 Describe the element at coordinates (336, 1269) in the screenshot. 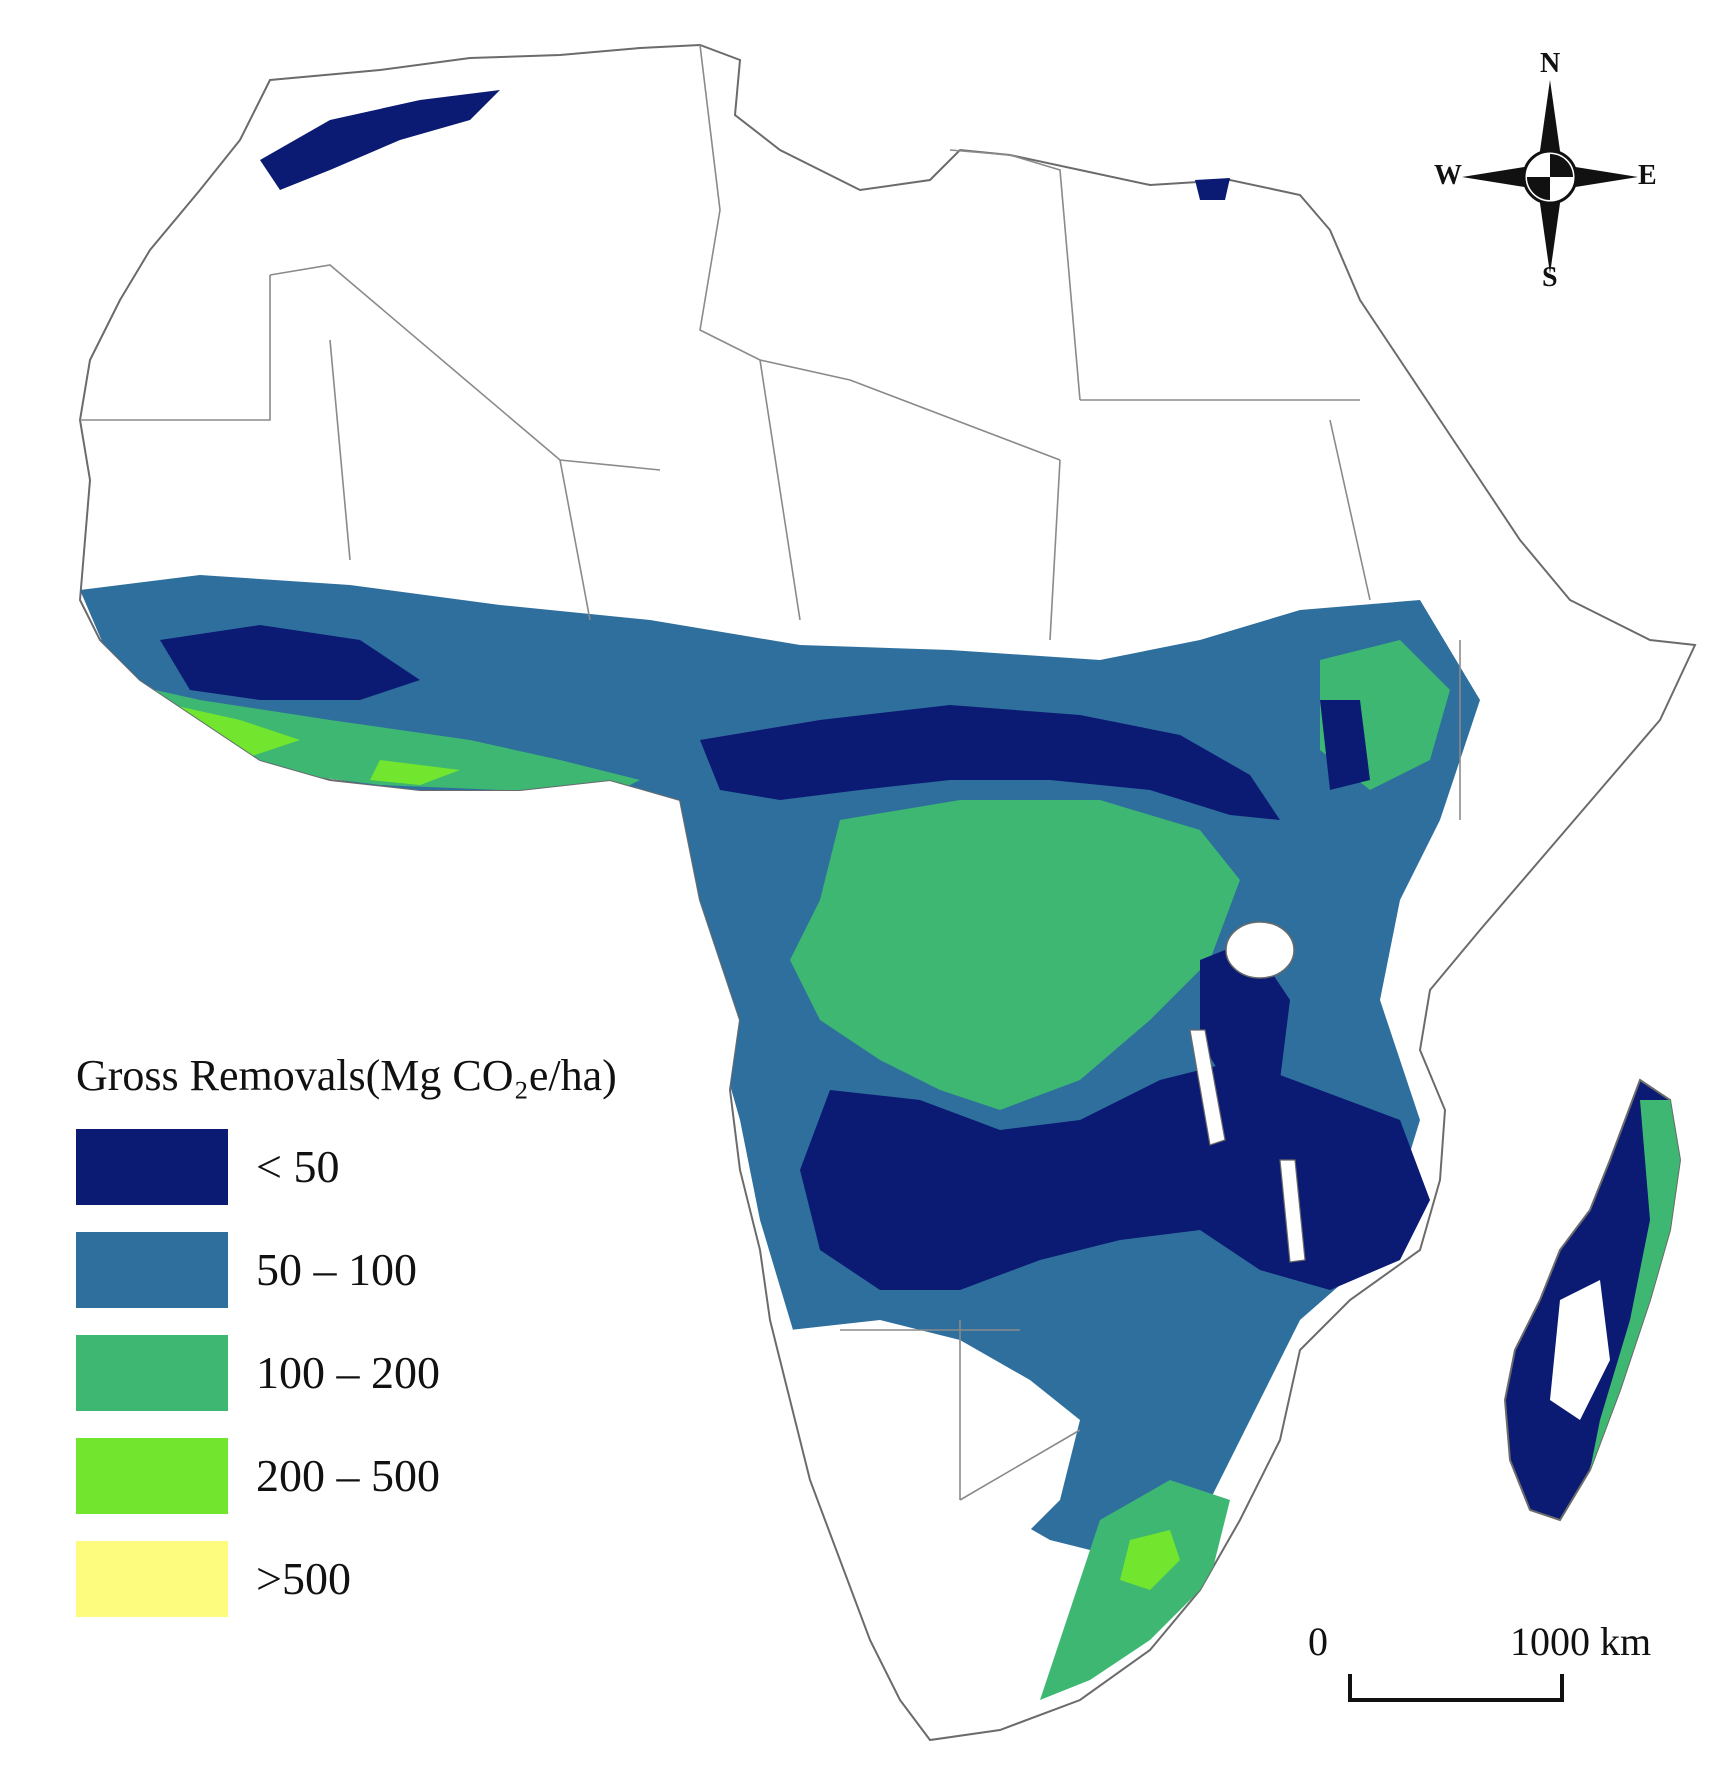

I see `legend-label: 50 – 100` at that location.